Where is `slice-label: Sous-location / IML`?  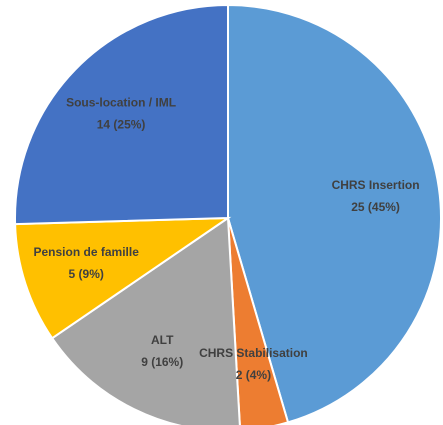 slice-label: Sous-location / IML is located at coordinates (121, 102).